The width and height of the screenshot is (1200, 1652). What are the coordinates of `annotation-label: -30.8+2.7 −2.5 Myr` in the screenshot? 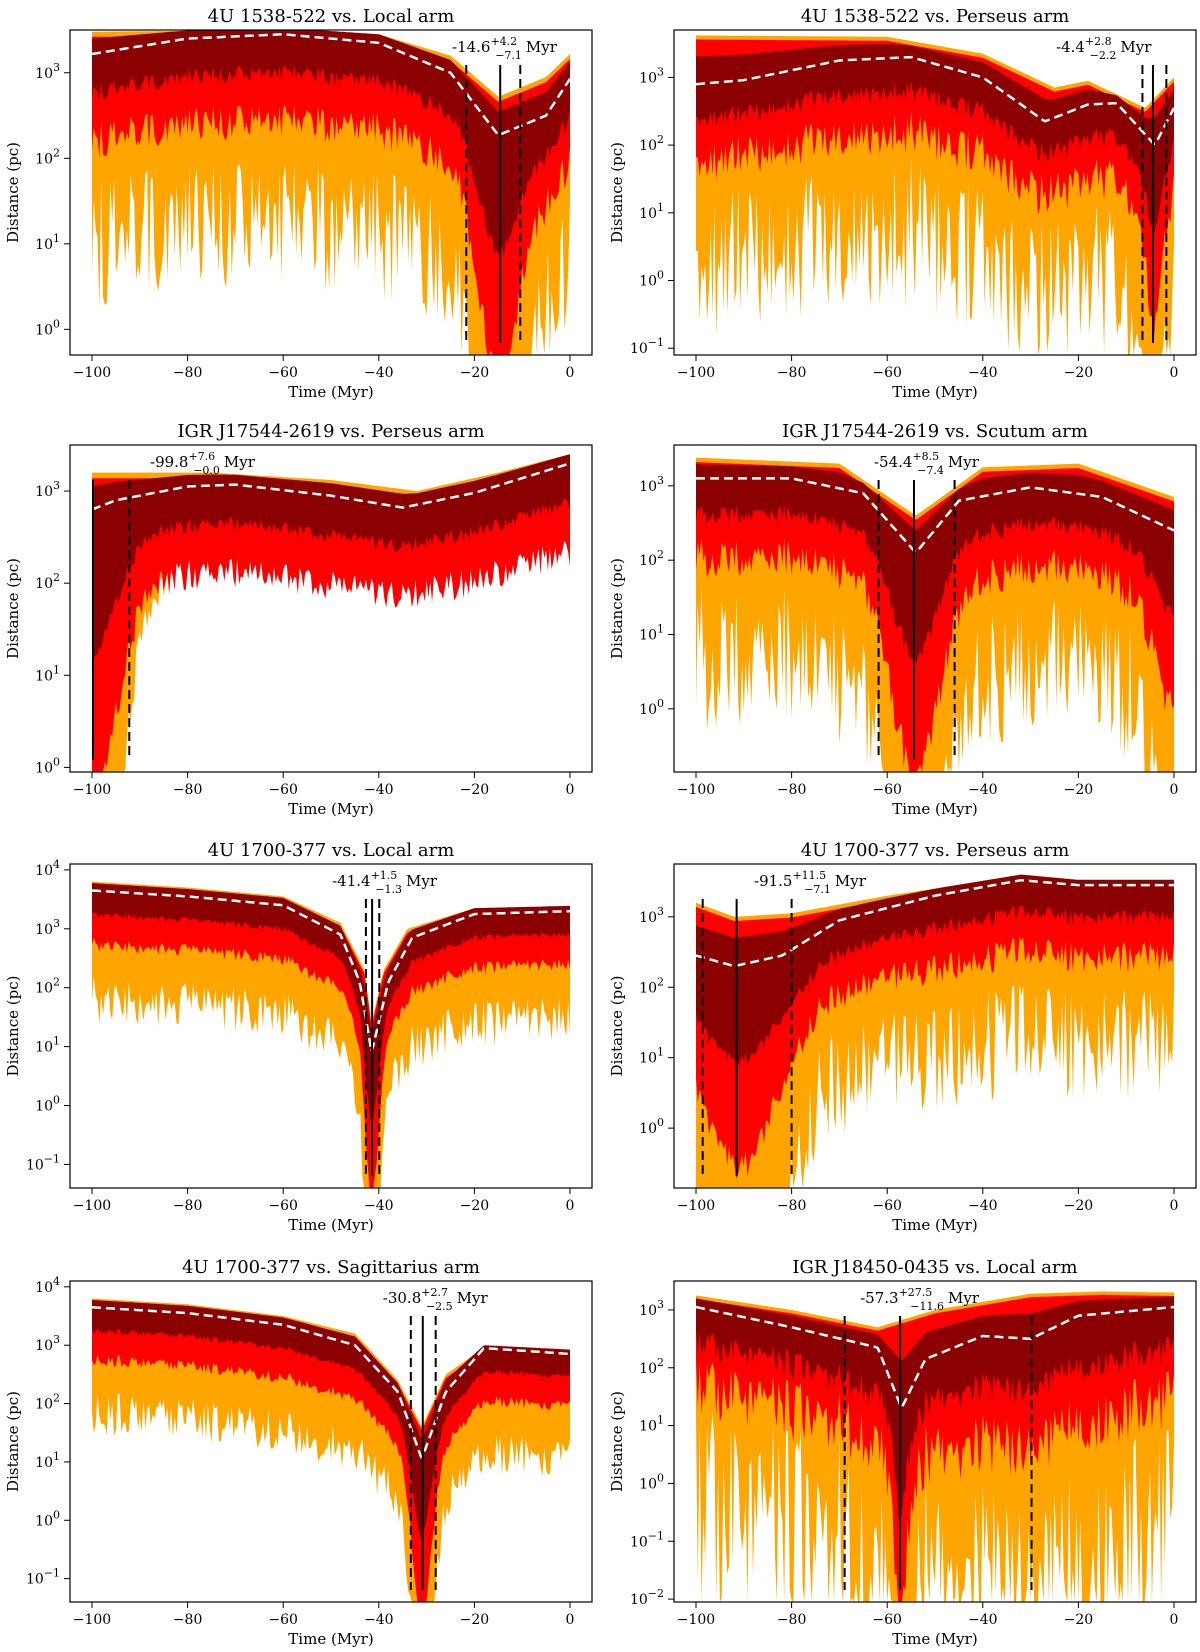 It's located at (436, 1299).